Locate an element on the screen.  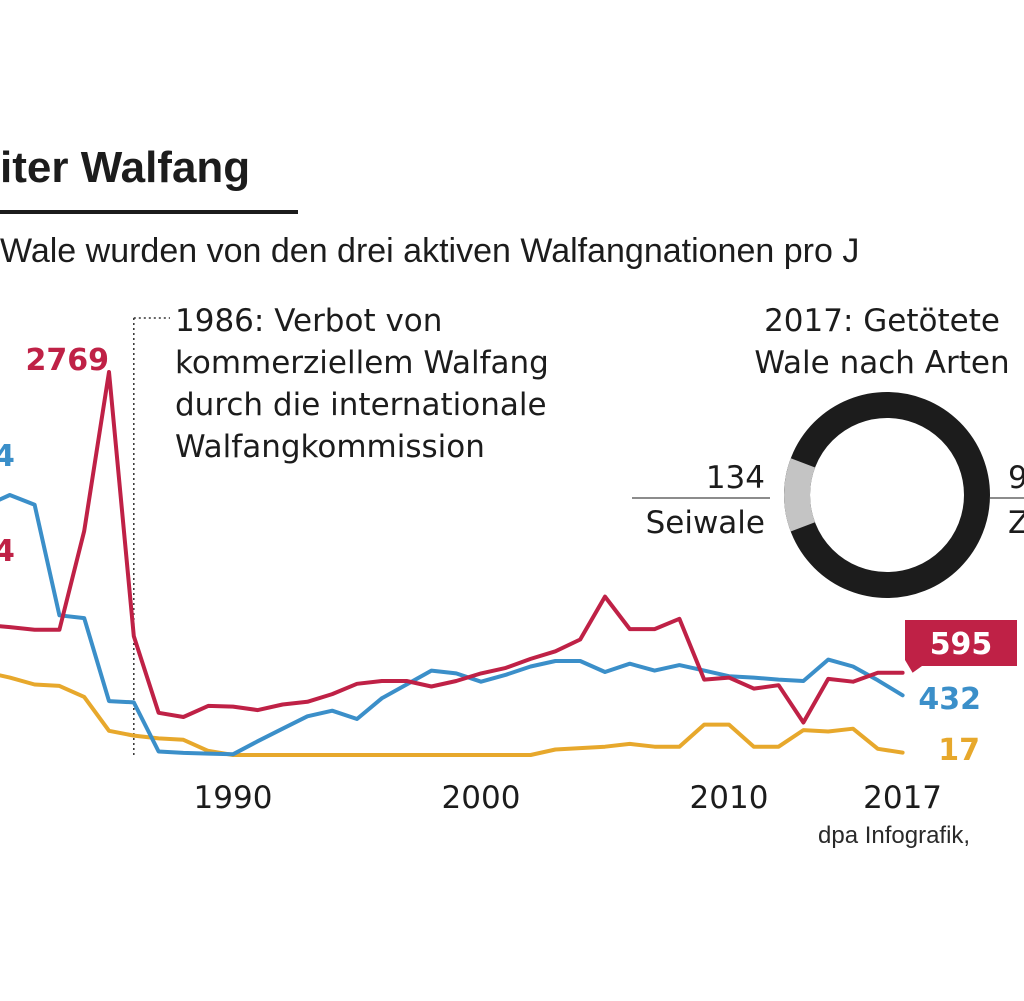
x-tick-label: 2000 is located at coordinates (481, 798).